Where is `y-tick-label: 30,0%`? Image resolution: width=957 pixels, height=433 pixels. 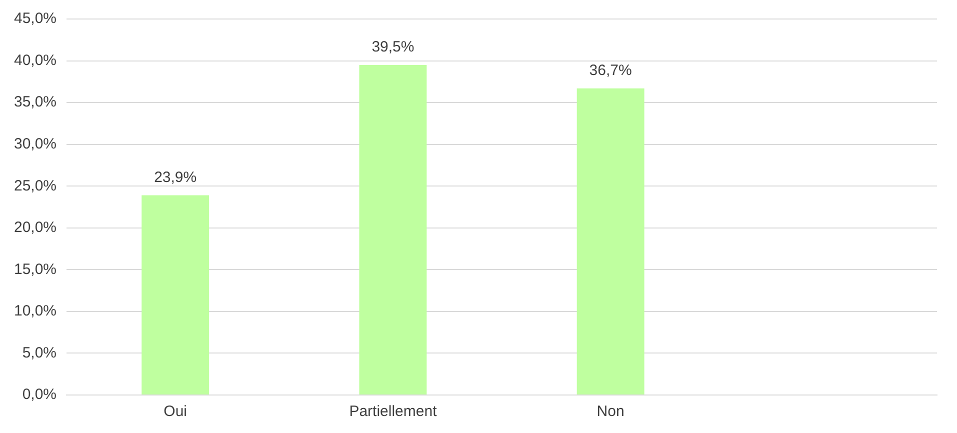
y-tick-label: 30,0% is located at coordinates (35, 143).